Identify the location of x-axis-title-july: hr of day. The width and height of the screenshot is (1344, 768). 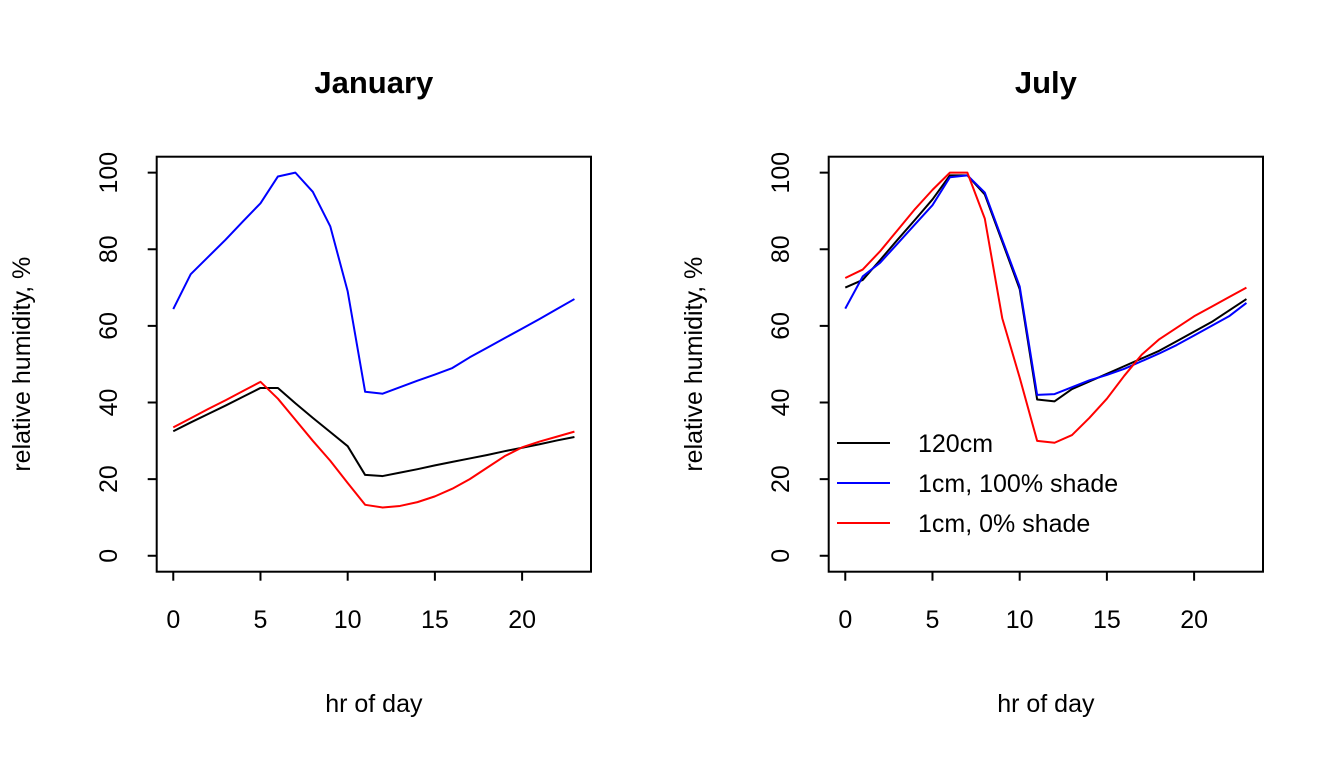
(1046, 704).